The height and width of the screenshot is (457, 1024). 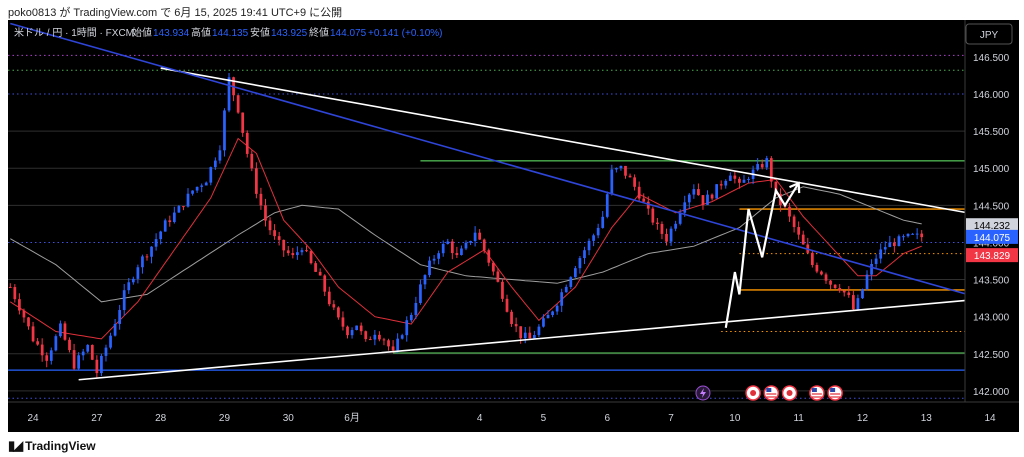 I want to click on legend-close-value: 144.075, so click(x=348, y=33).